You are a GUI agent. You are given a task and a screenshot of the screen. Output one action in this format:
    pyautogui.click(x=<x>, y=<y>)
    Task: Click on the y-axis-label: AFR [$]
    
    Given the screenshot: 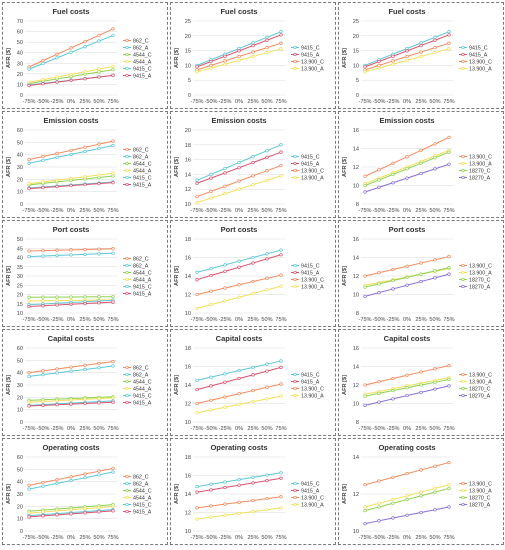 What is the action you would take?
    pyautogui.click(x=345, y=385)
    